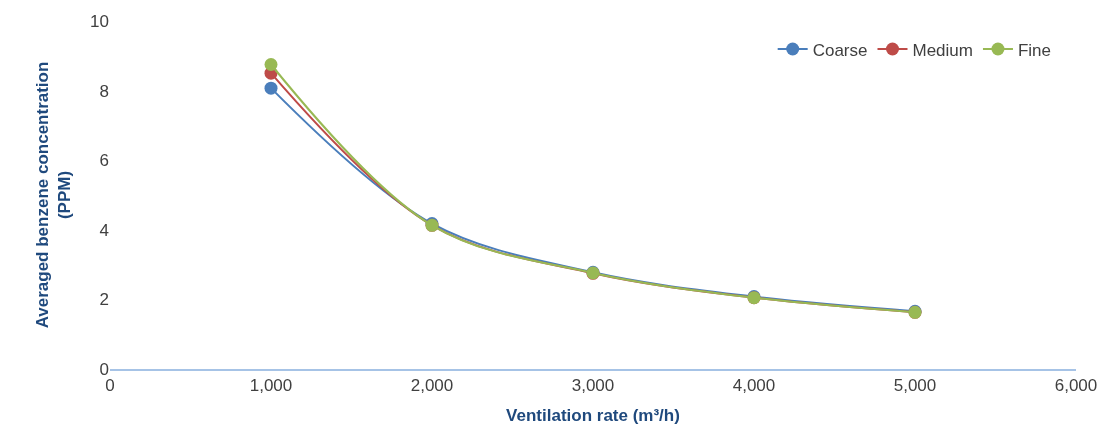 The height and width of the screenshot is (439, 1116). What do you see at coordinates (432, 386) in the screenshot?
I see `x-tick-label: 2,000` at bounding box center [432, 386].